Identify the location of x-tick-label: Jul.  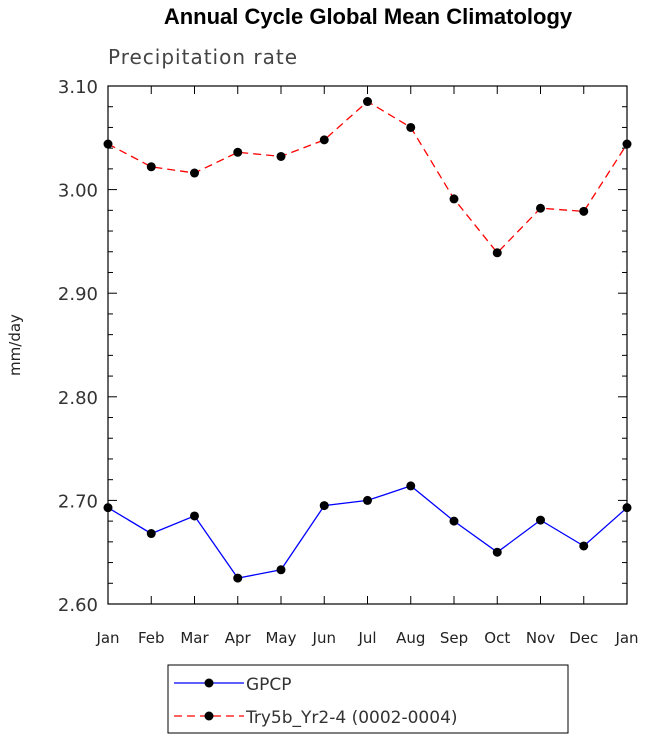
(366, 638).